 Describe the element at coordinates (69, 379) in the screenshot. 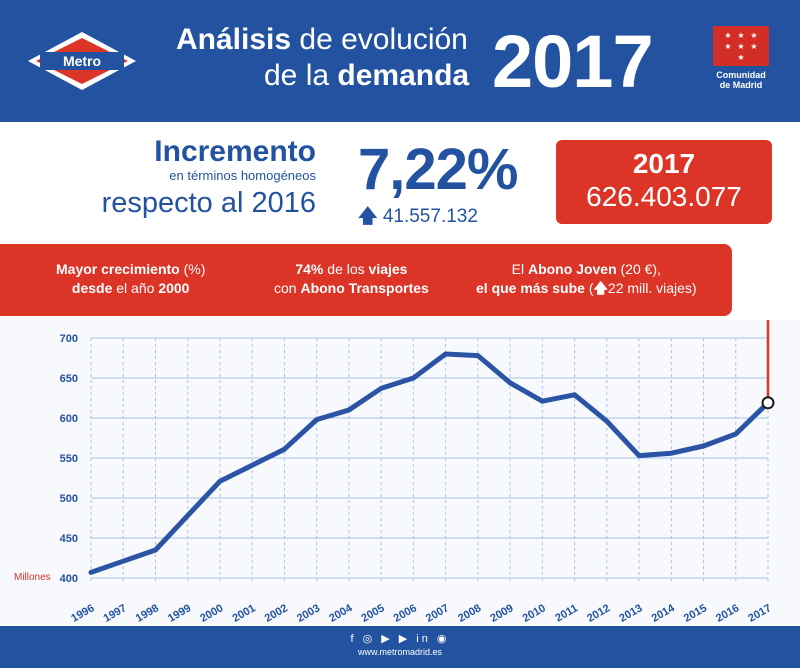

I see `y-tick-label: 650` at that location.